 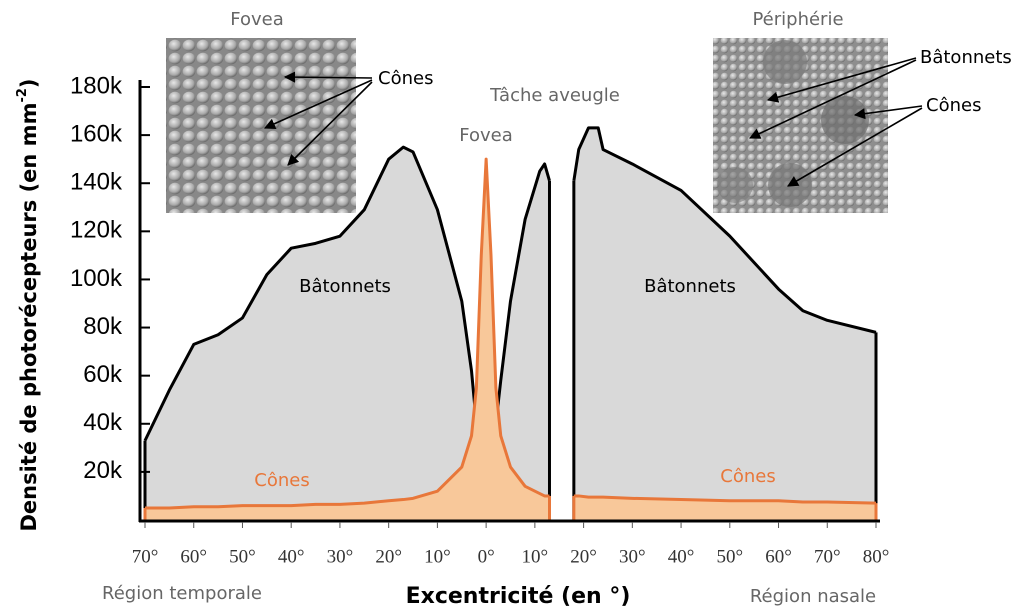 What do you see at coordinates (103, 374) in the screenshot?
I see `y-tick-label: 60k` at bounding box center [103, 374].